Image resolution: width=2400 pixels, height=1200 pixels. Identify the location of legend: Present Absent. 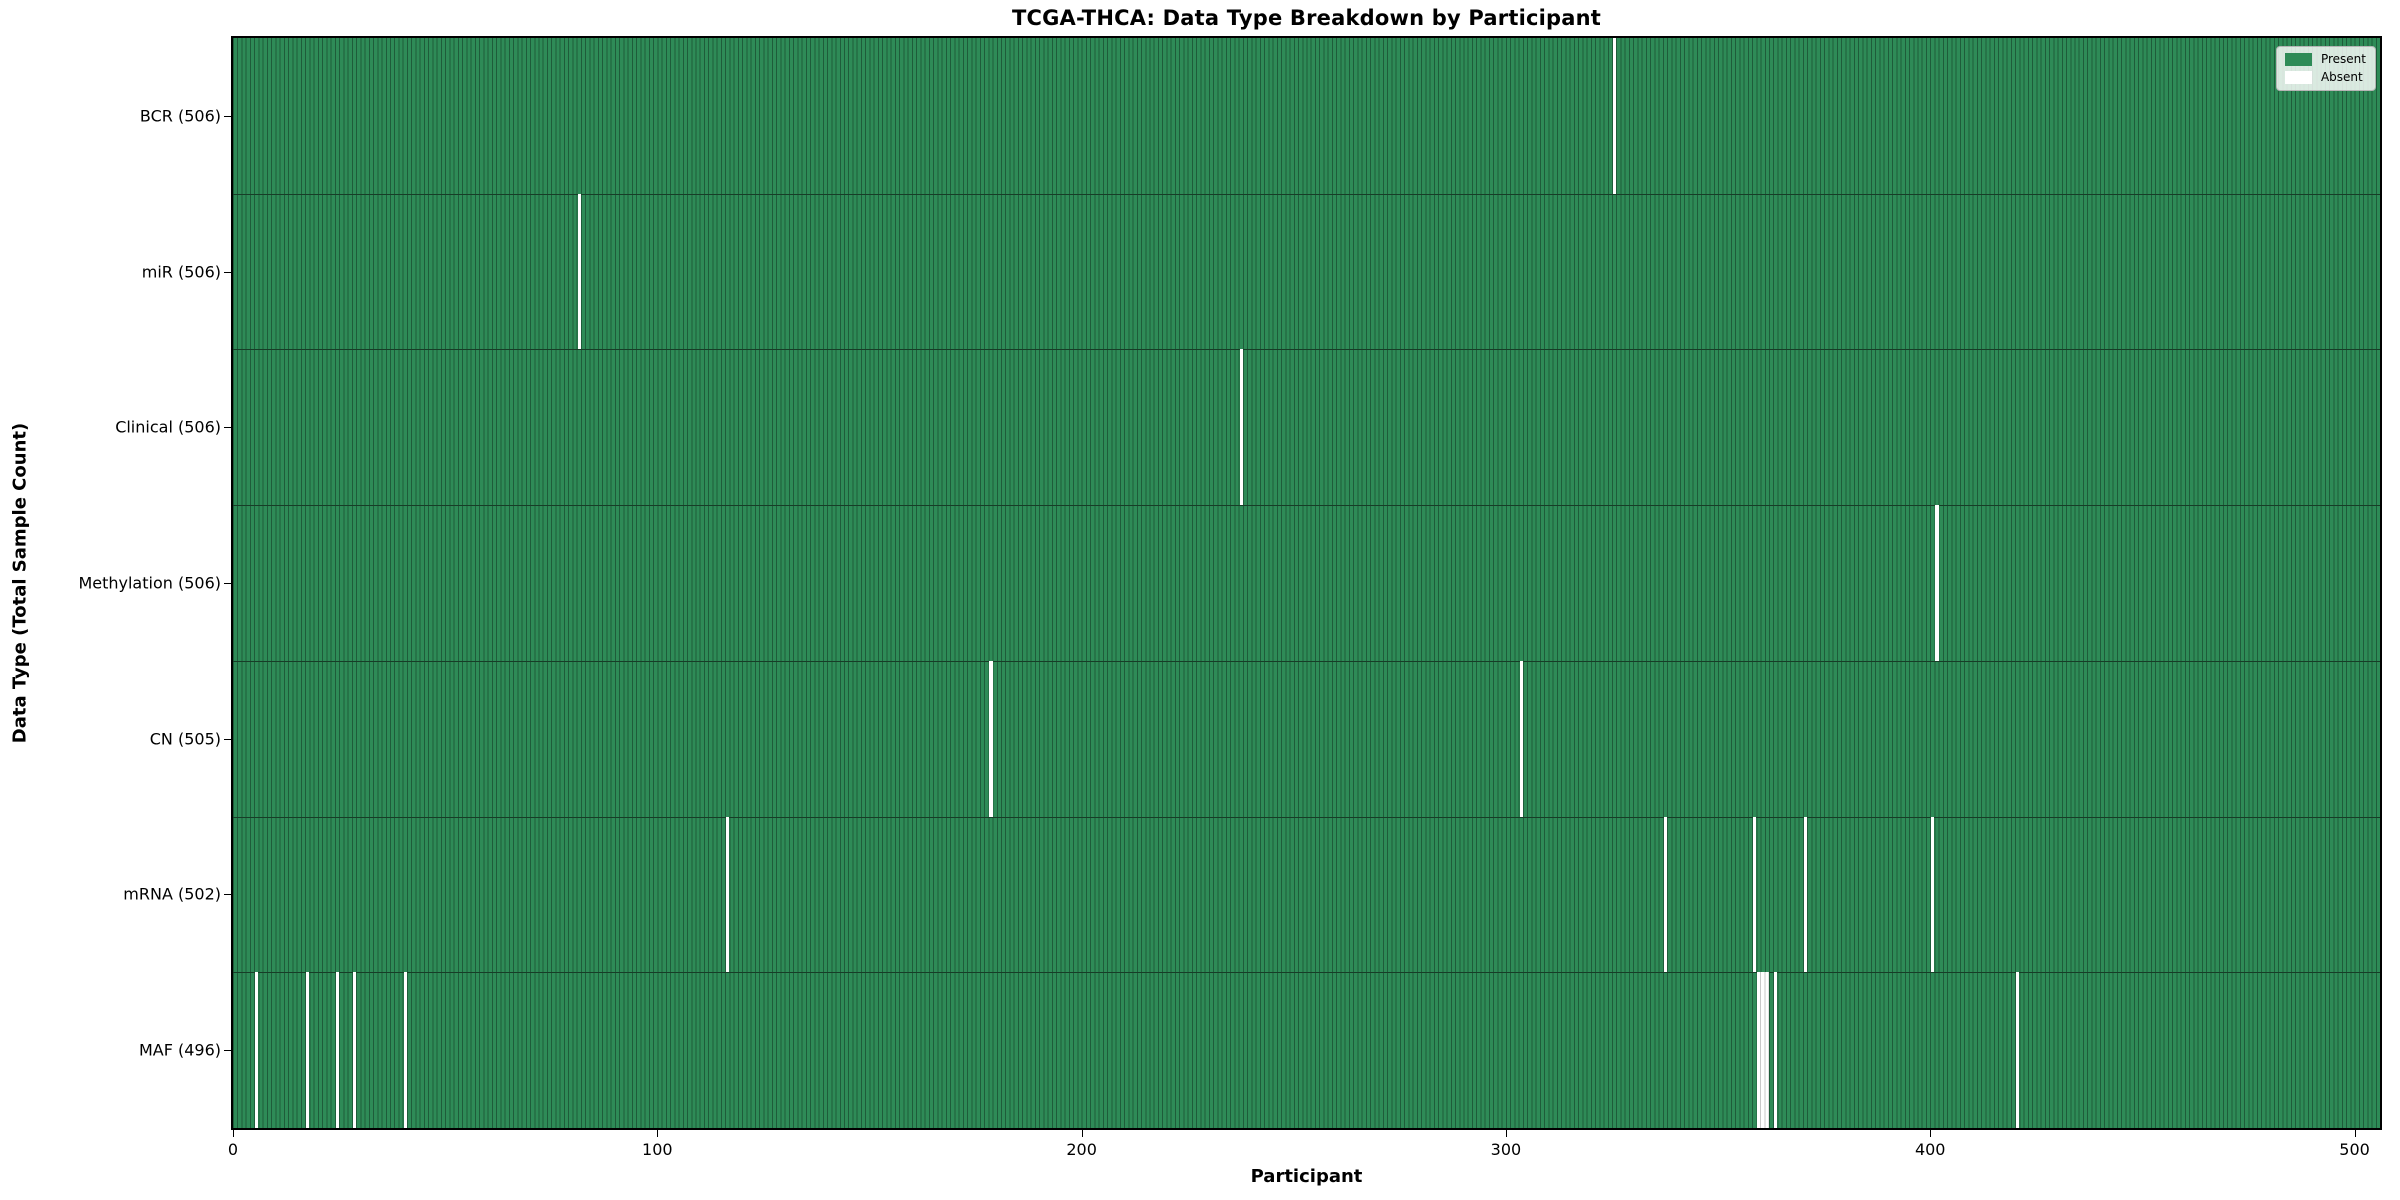
(2325, 68).